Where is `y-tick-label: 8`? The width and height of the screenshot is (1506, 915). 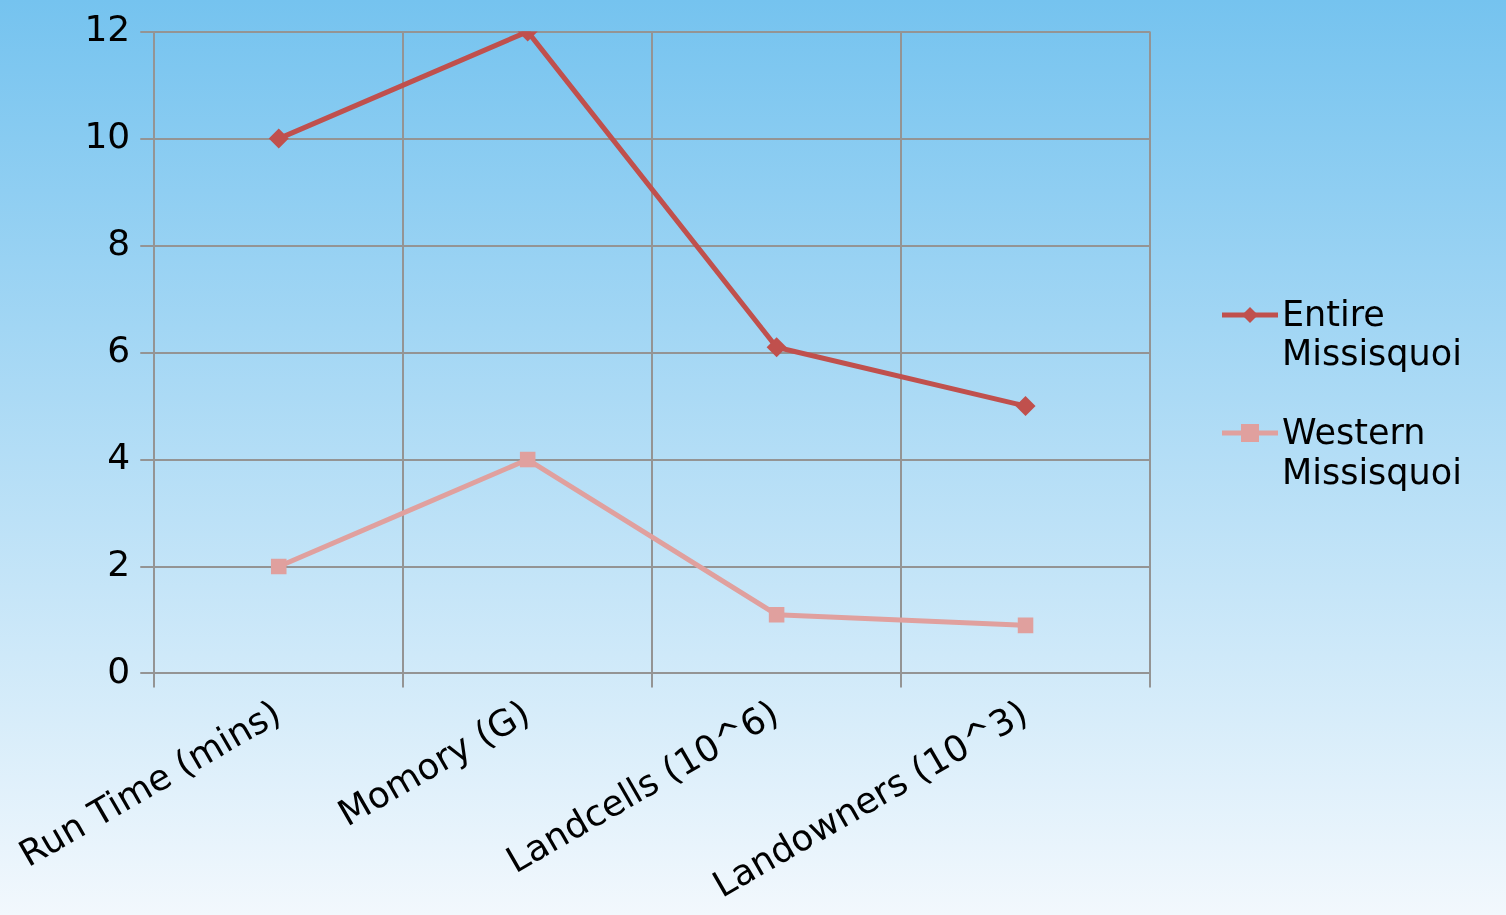 y-tick-label: 8 is located at coordinates (119, 242).